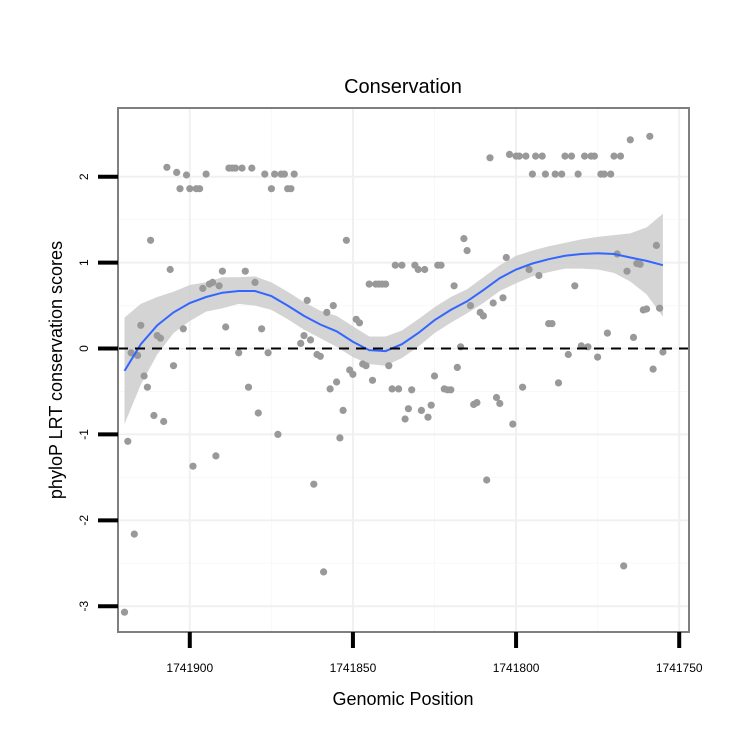  What do you see at coordinates (84, 434) in the screenshot?
I see `y-tick-label: -1` at bounding box center [84, 434].